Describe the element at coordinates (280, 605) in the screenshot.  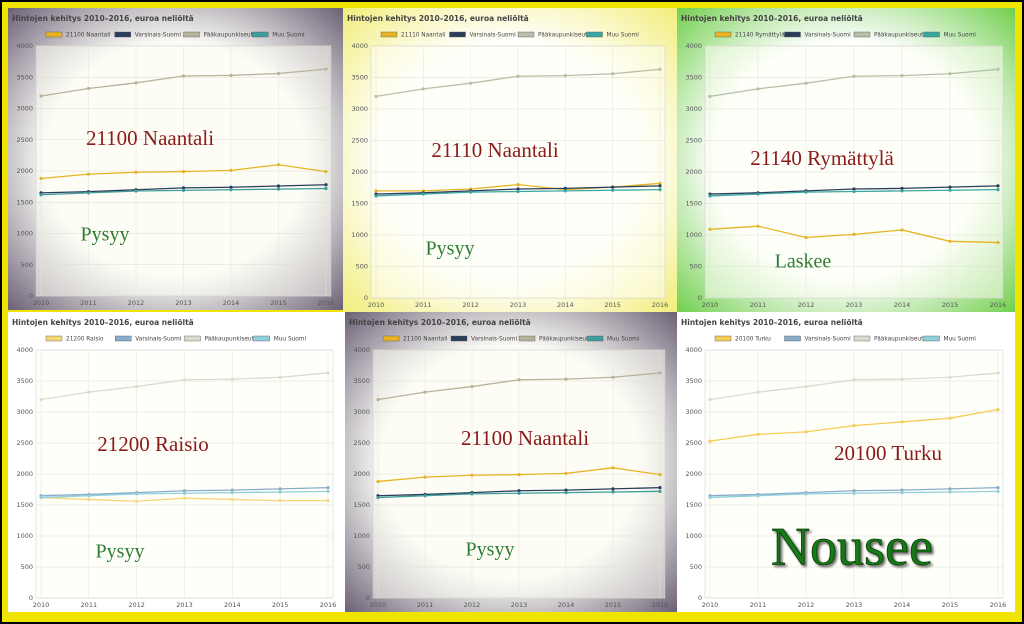
I see `x-tick-label: 2015` at that location.